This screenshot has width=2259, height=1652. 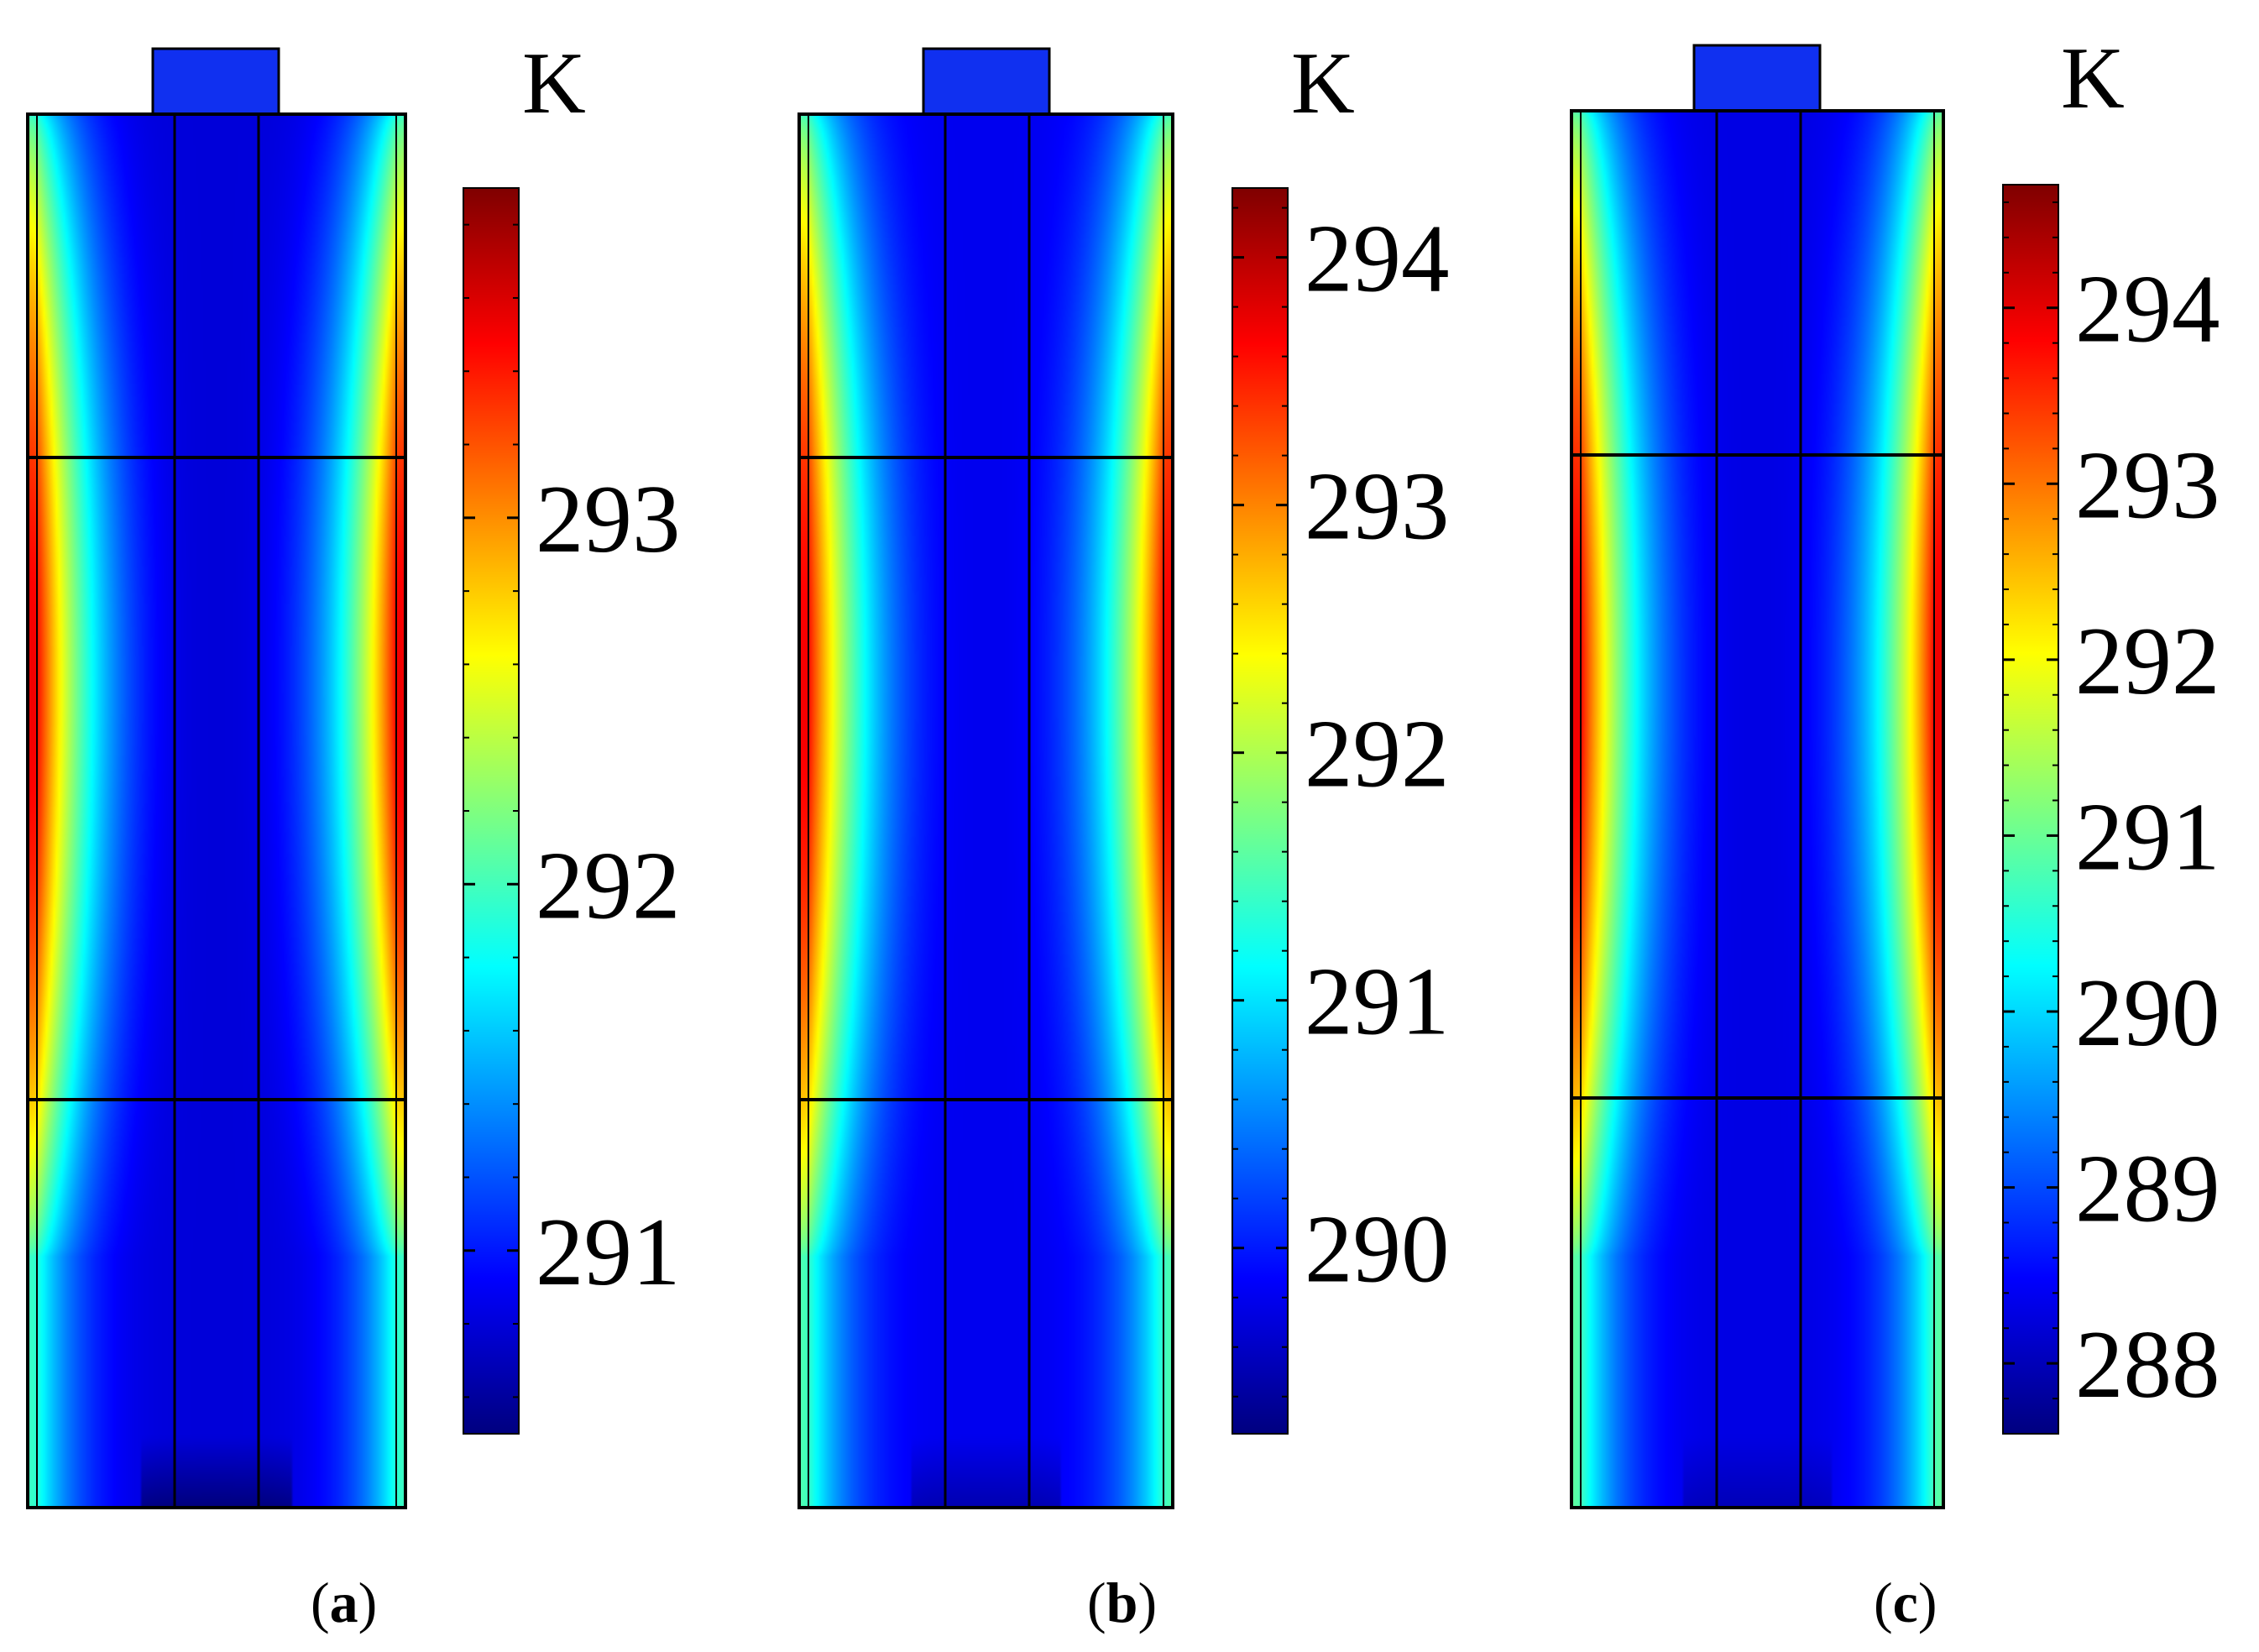 I want to click on colorbar-tick-label: 288, so click(x=2147, y=1364).